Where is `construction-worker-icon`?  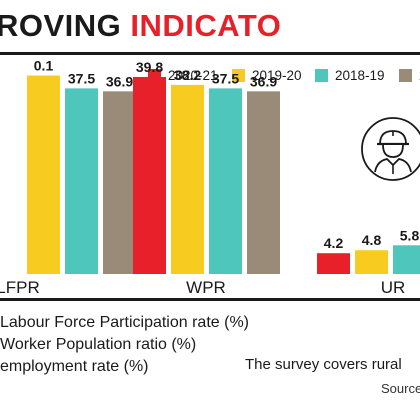 construction-worker-icon is located at coordinates (390, 149).